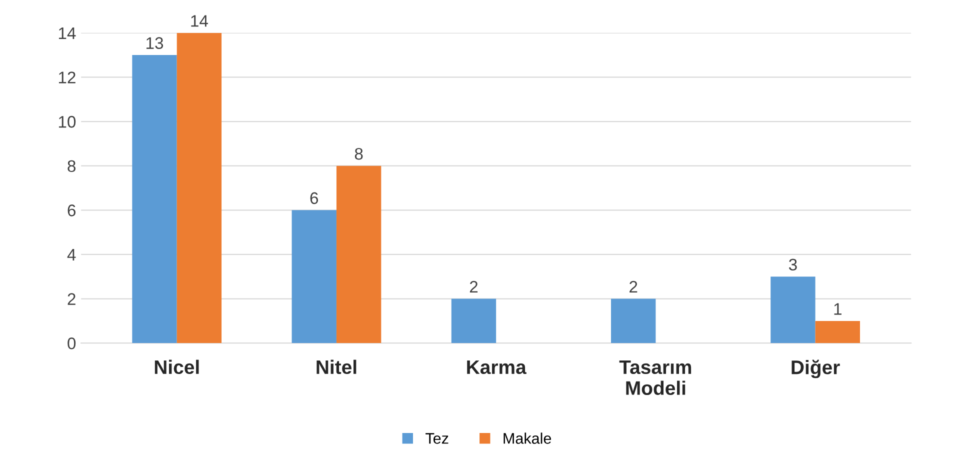 The image size is (954, 470). What do you see at coordinates (176, 367) in the screenshot?
I see `x-tick-label: Nicel` at bounding box center [176, 367].